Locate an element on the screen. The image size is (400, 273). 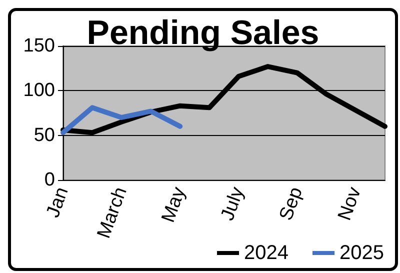
x-tick-label: March is located at coordinates (113, 213).